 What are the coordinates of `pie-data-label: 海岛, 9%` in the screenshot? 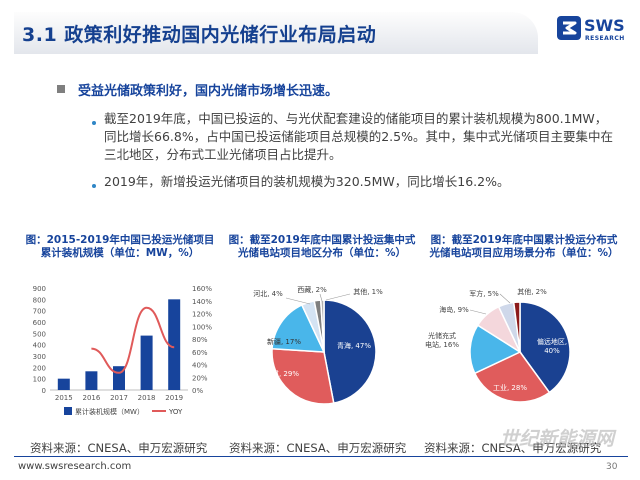 It's located at (454, 309).